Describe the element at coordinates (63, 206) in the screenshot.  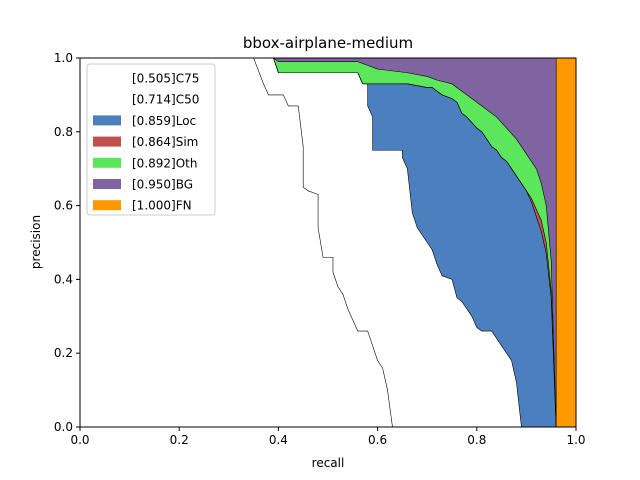
I see `y-tick-label: 0.6` at that location.